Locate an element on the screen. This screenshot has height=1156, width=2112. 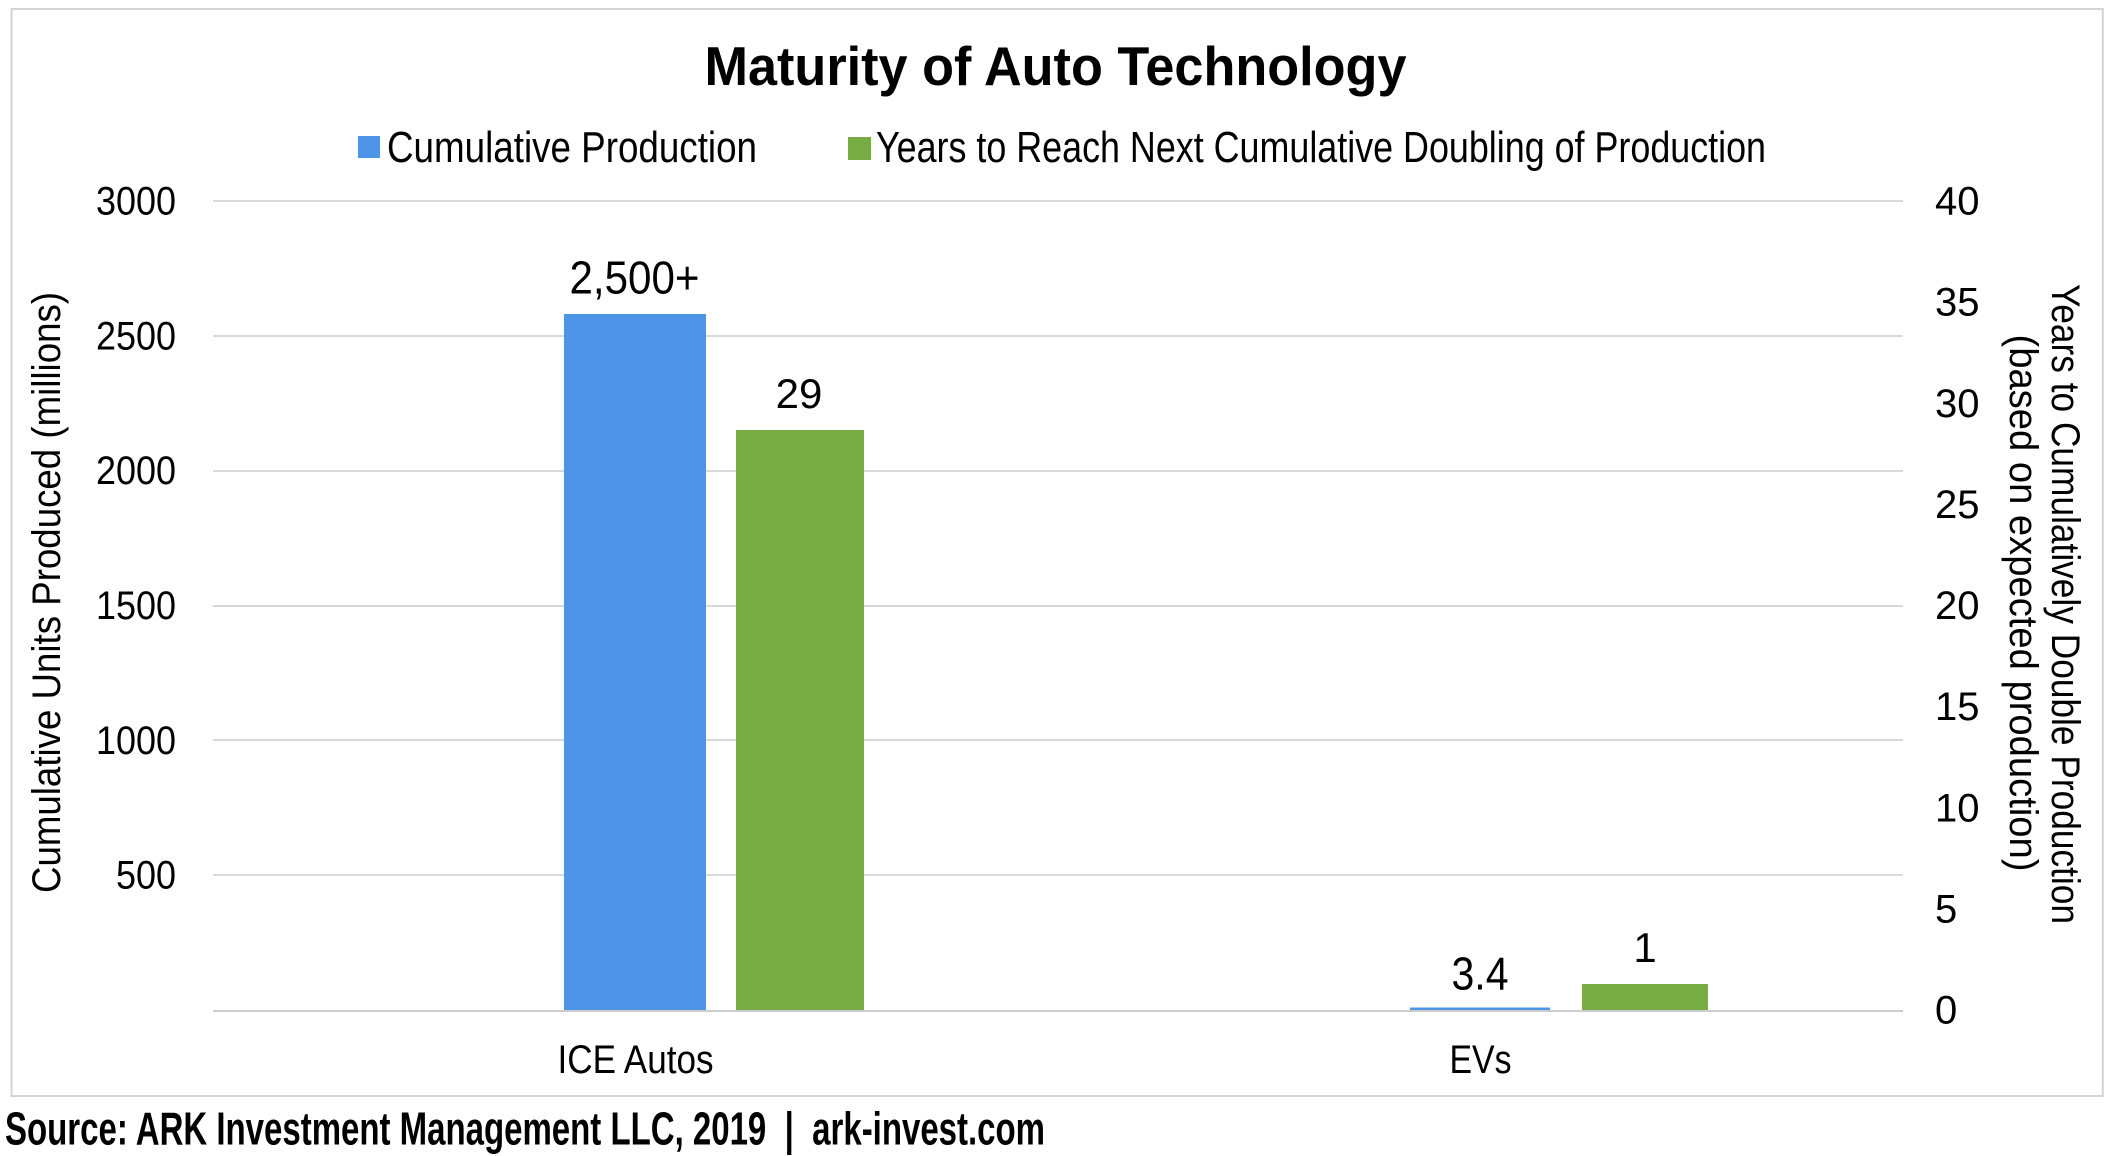
svg-text: 2,500+ is located at coordinates (635, 278).